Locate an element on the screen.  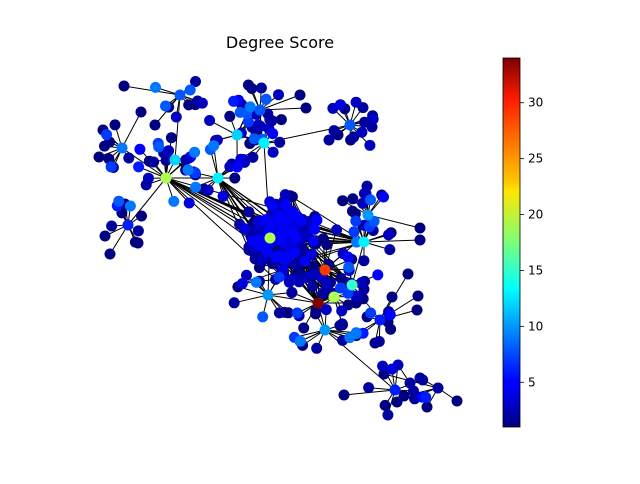
colorbar-tick-label: 10 is located at coordinates (535, 326).